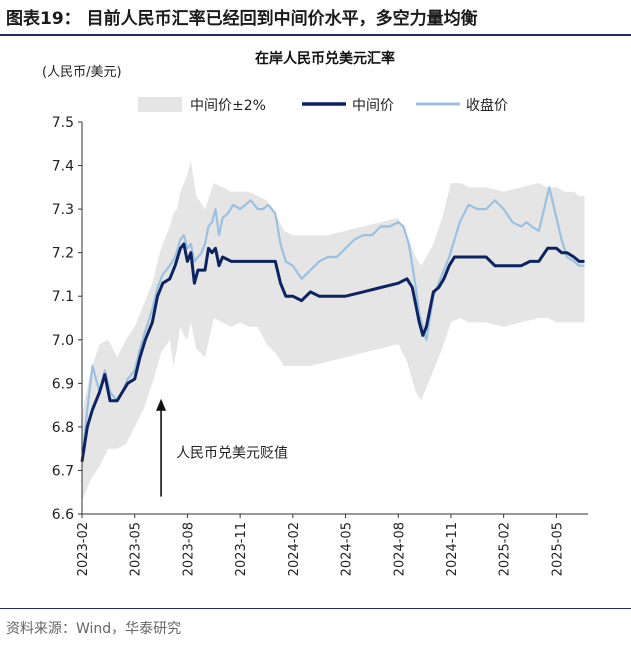 This screenshot has width=631, height=653. What do you see at coordinates (452, 549) in the screenshot?
I see `x-tick-label: 2024-11` at bounding box center [452, 549].